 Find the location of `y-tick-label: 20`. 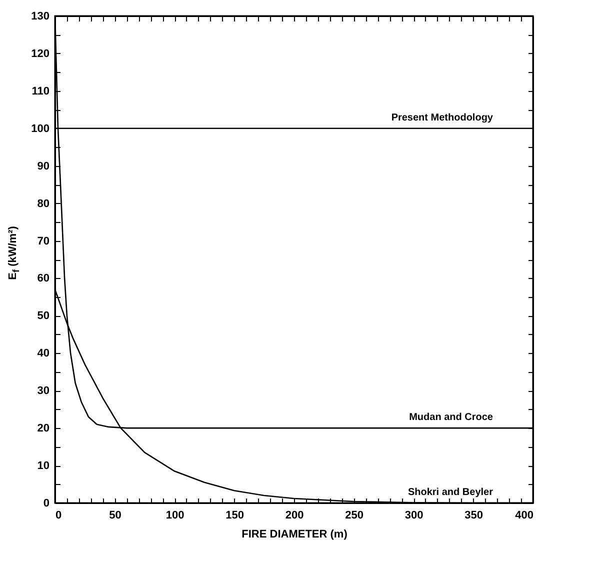

y-tick-label: 20 is located at coordinates (43, 428).